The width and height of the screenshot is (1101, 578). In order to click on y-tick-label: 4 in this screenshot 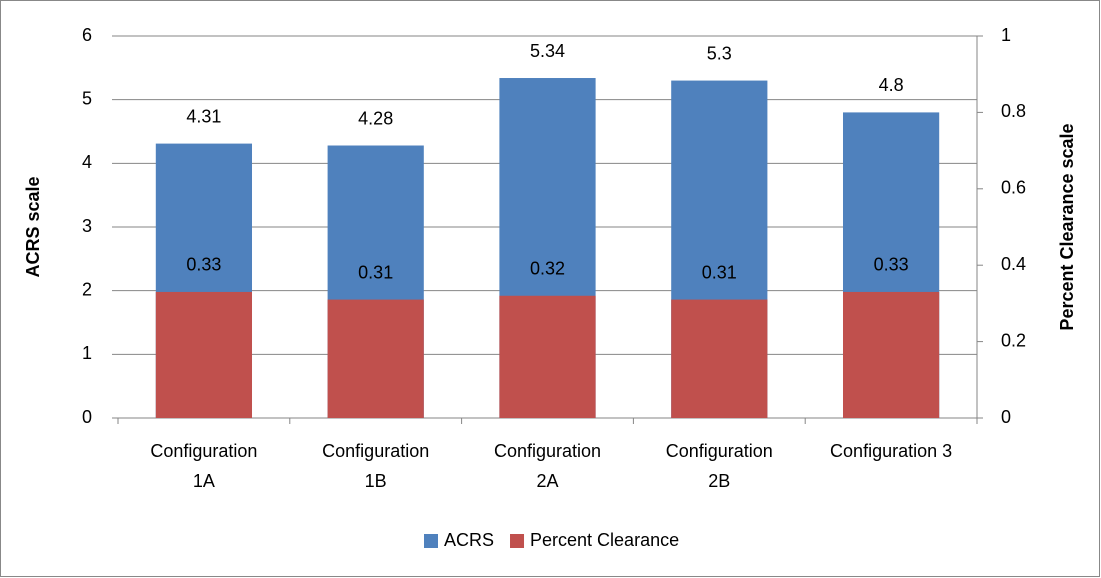, I will do `click(87, 162)`.